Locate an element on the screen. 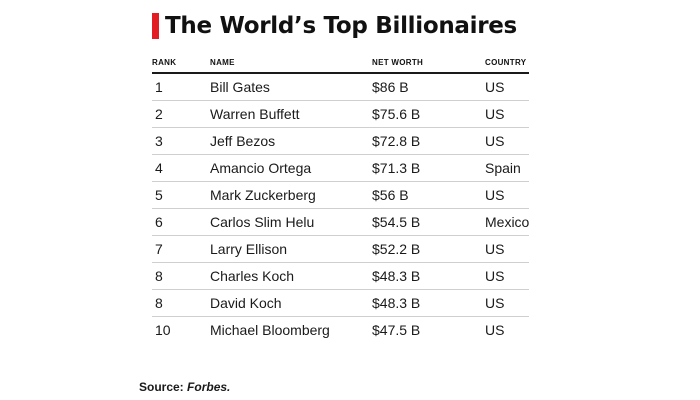  table-row: 2 Warren Buffett $75.6 B US is located at coordinates (340, 114).